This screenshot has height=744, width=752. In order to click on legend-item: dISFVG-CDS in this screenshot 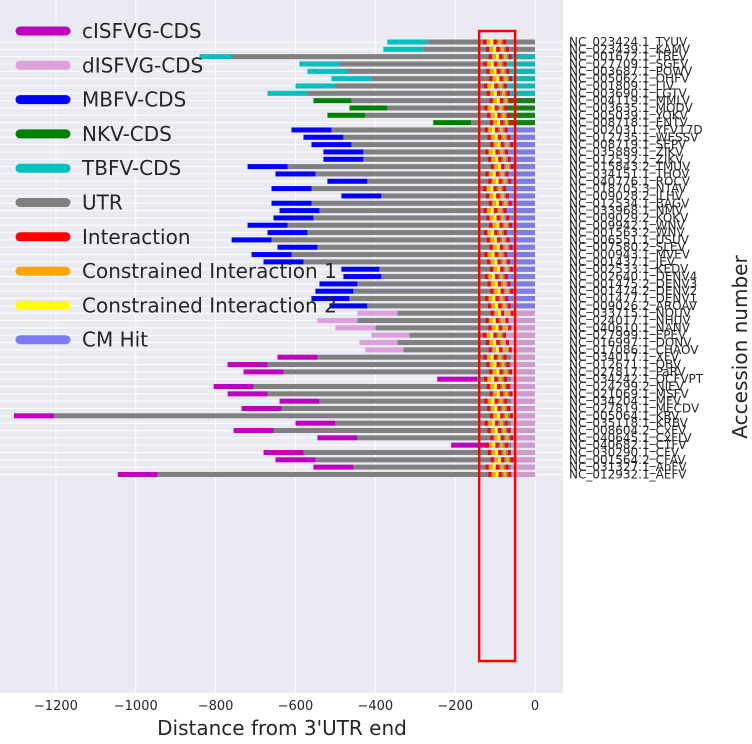, I will do `click(109, 65)`.